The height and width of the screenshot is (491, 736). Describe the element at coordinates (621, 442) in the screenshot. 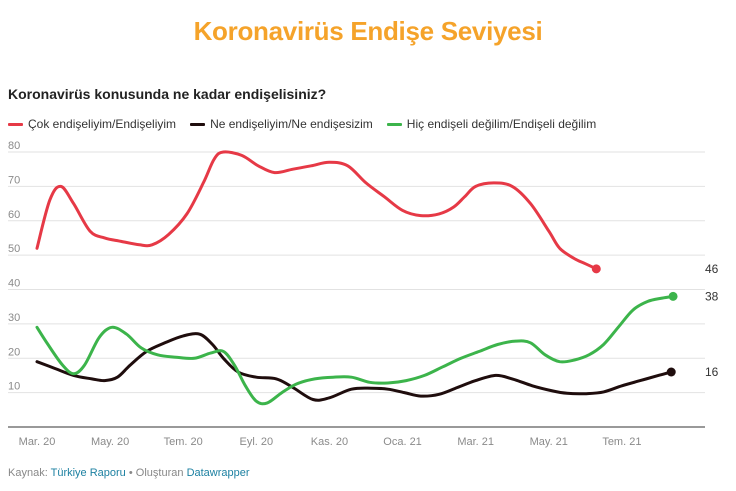

I see `x-tick-label: Tem. 21` at that location.